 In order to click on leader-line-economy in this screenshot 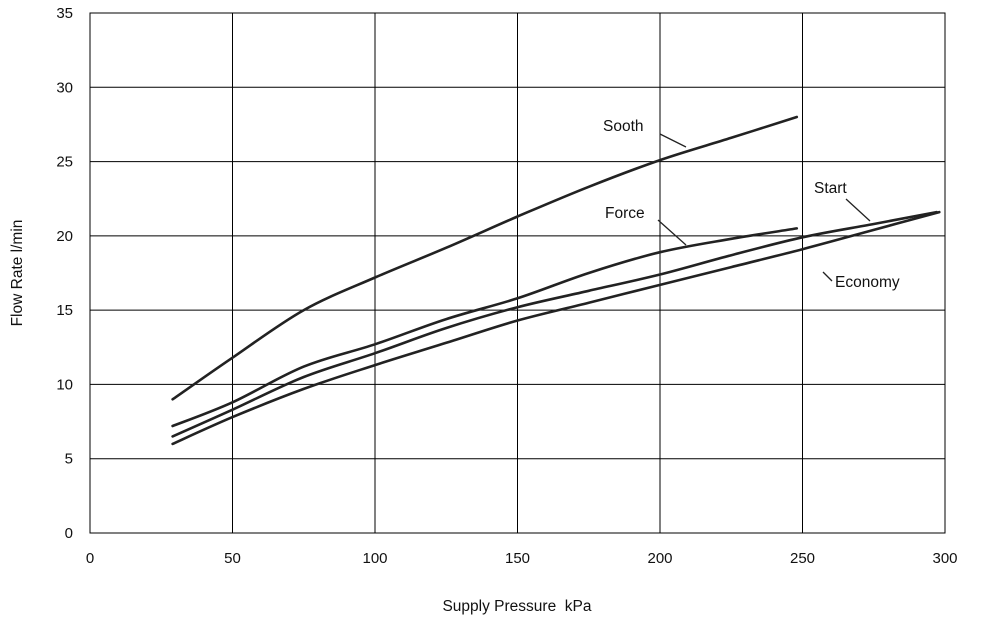, I will do `click(827, 276)`.